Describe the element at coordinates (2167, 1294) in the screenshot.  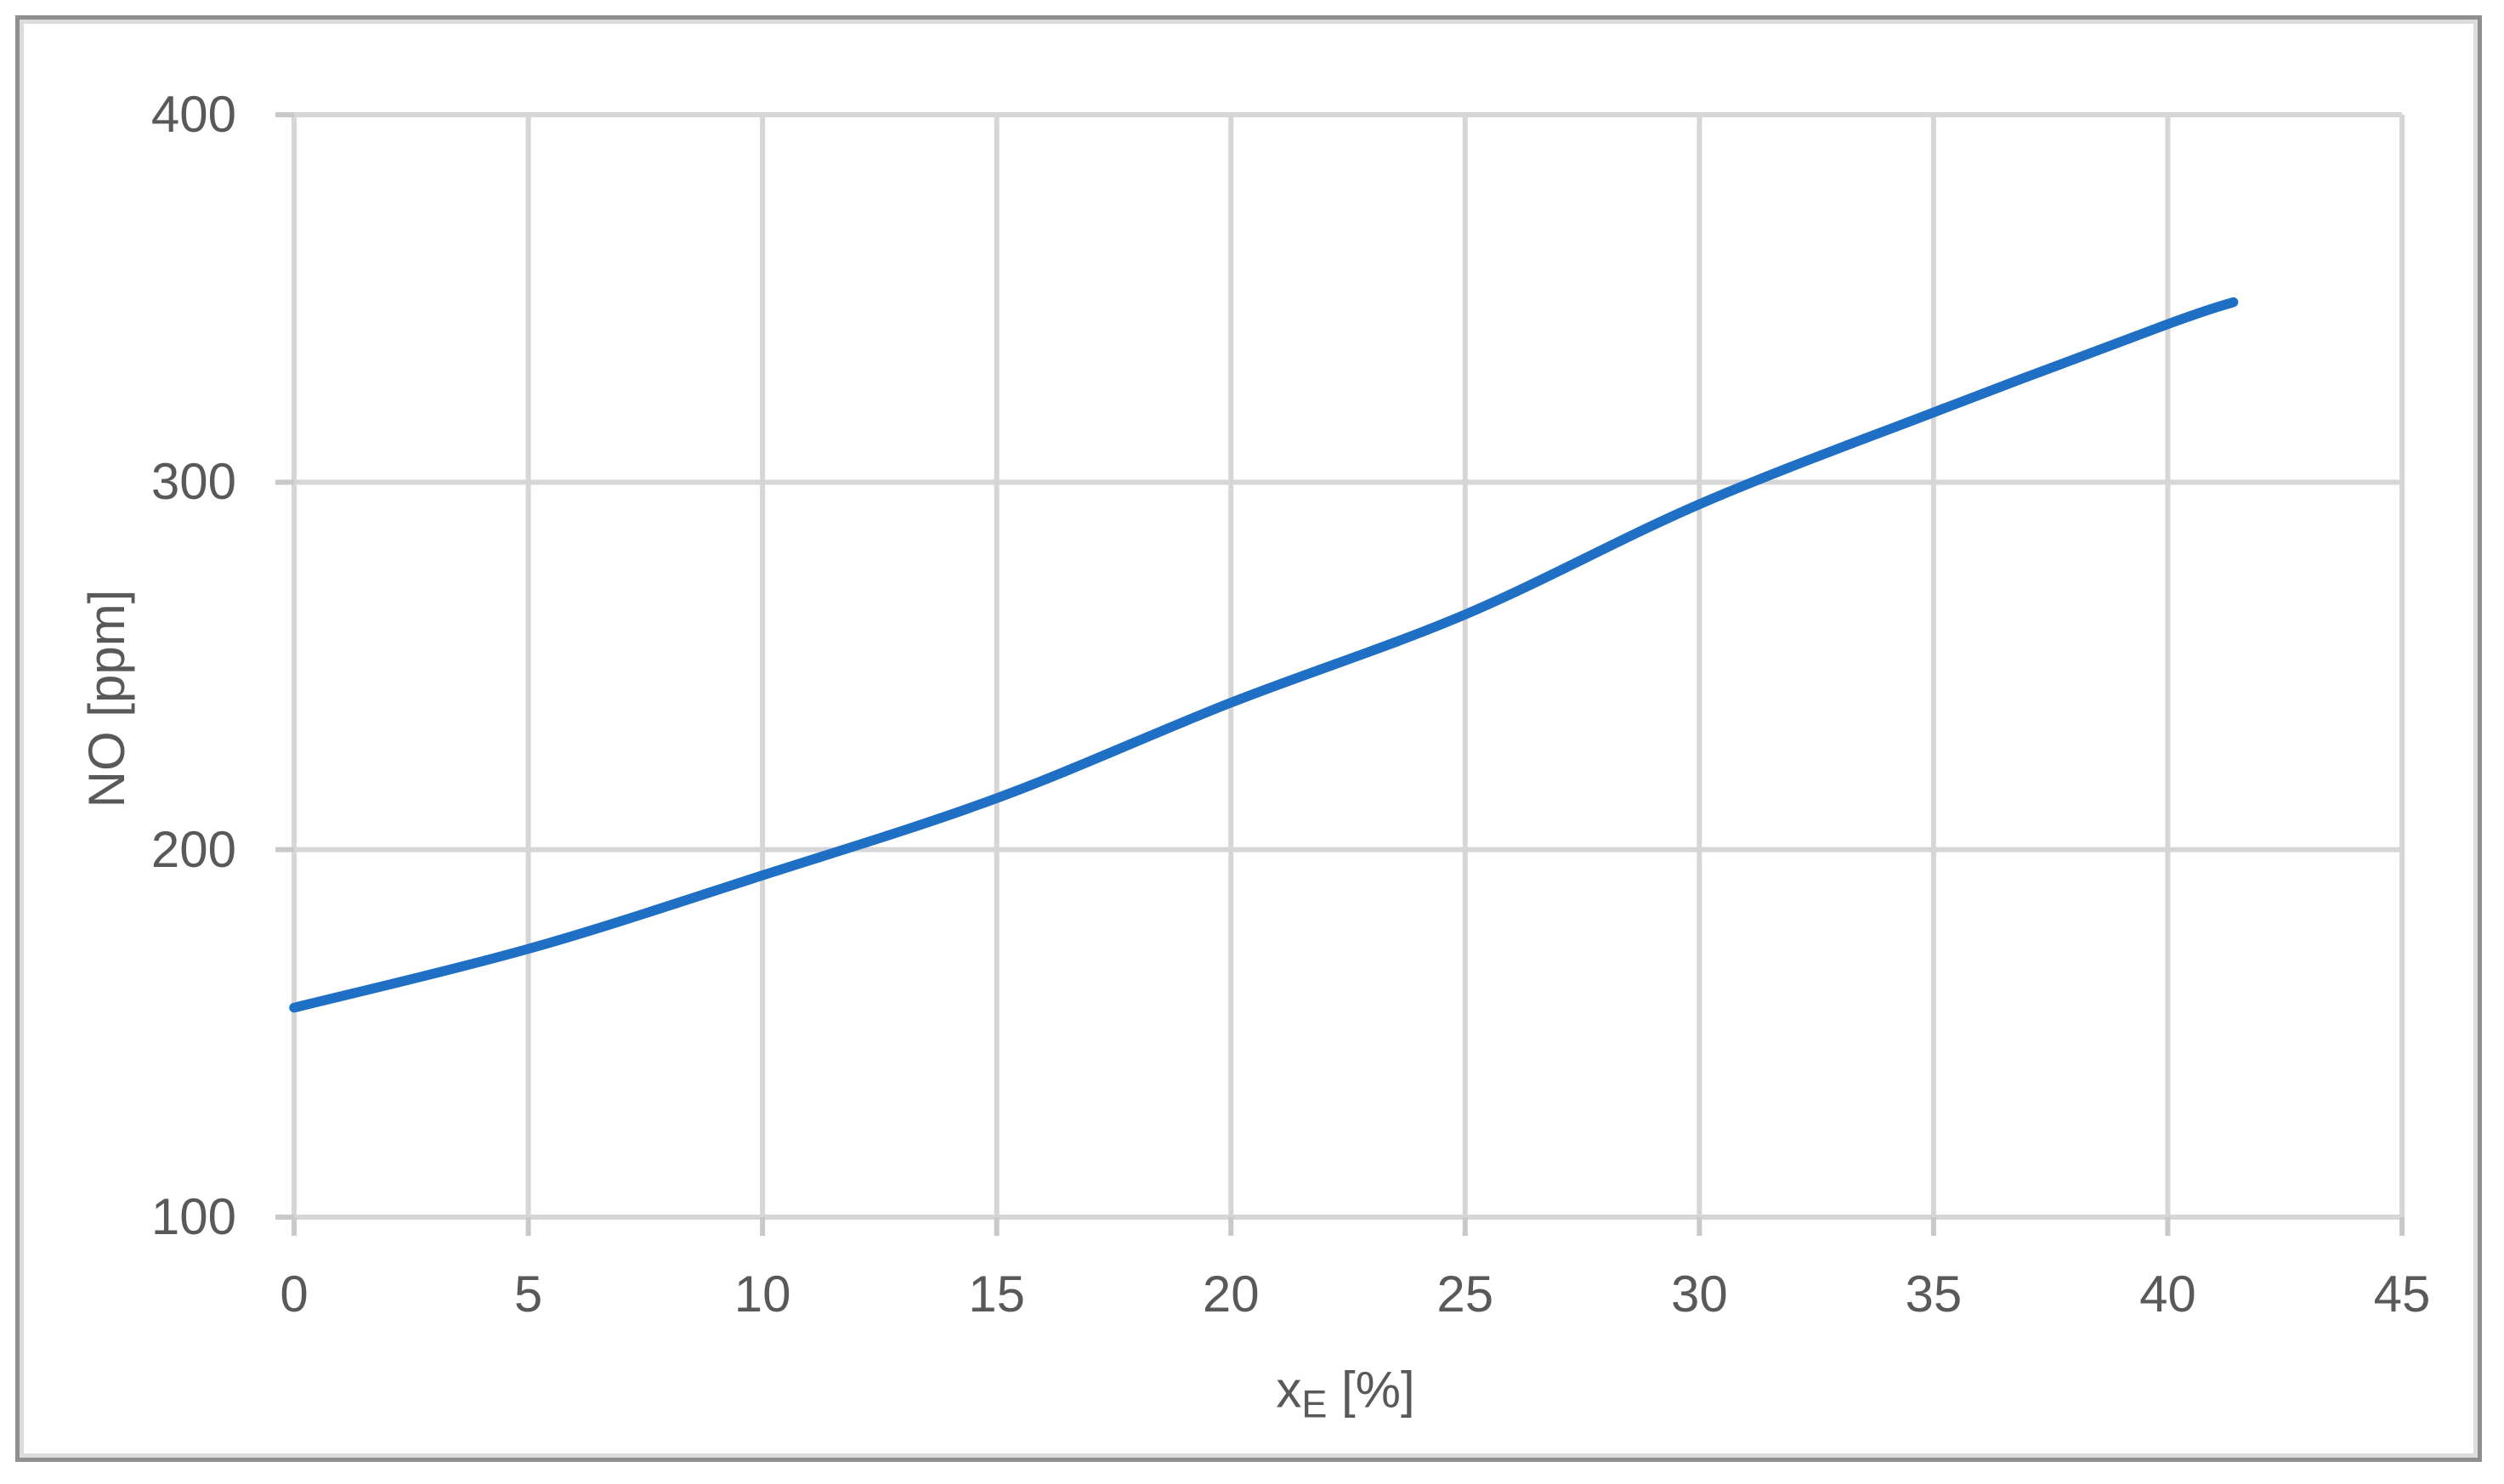
I see `x-tick-label: 40` at that location.